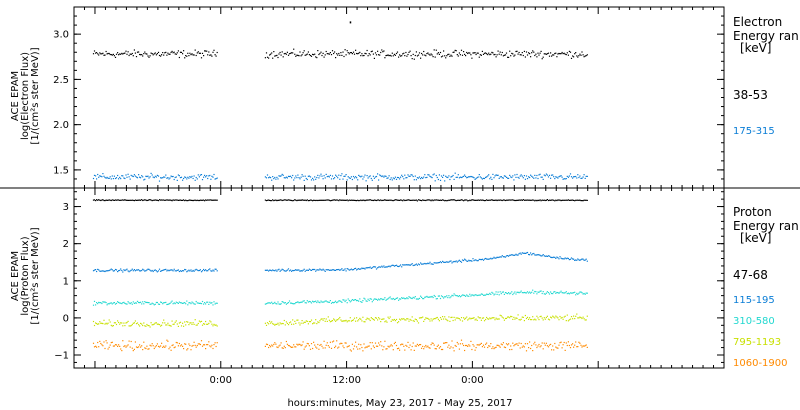  I want to click on electron-ytick-label: 2.0, so click(61, 125).